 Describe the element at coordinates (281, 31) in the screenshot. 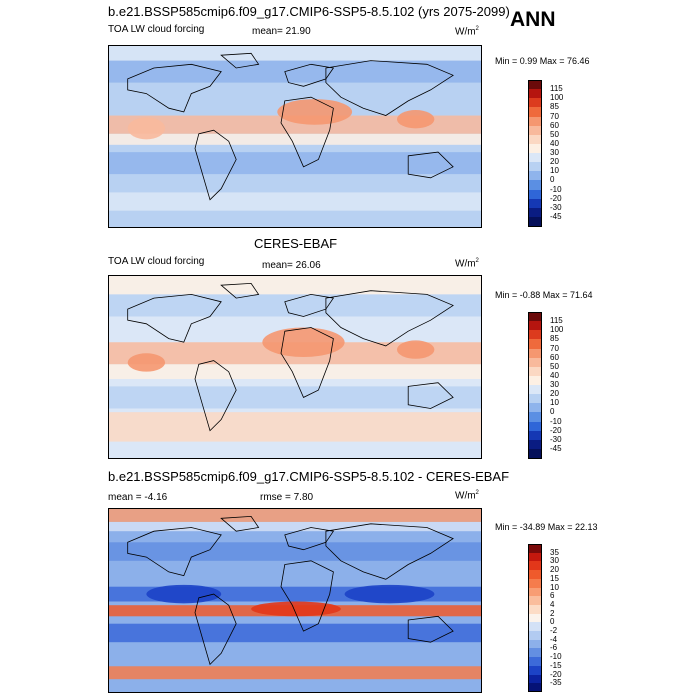

I see `panel1-mean: mean= 21.90` at that location.